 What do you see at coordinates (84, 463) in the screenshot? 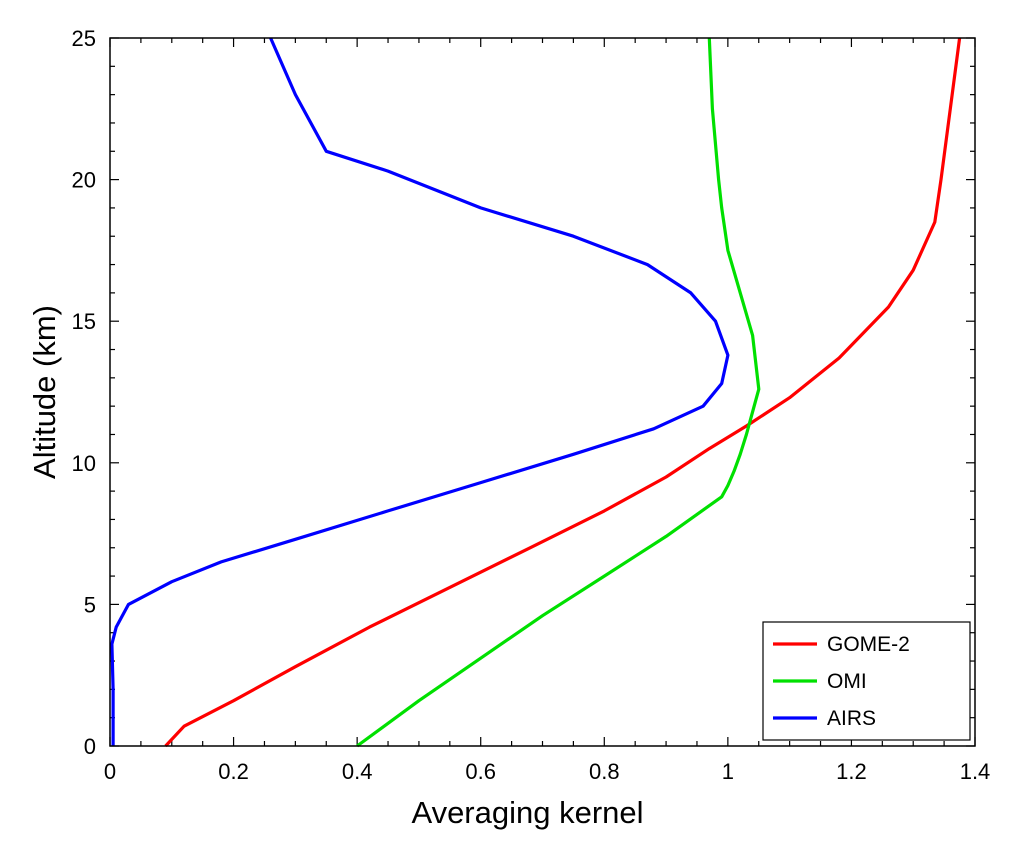
I see `y-tick-label: 10` at bounding box center [84, 463].